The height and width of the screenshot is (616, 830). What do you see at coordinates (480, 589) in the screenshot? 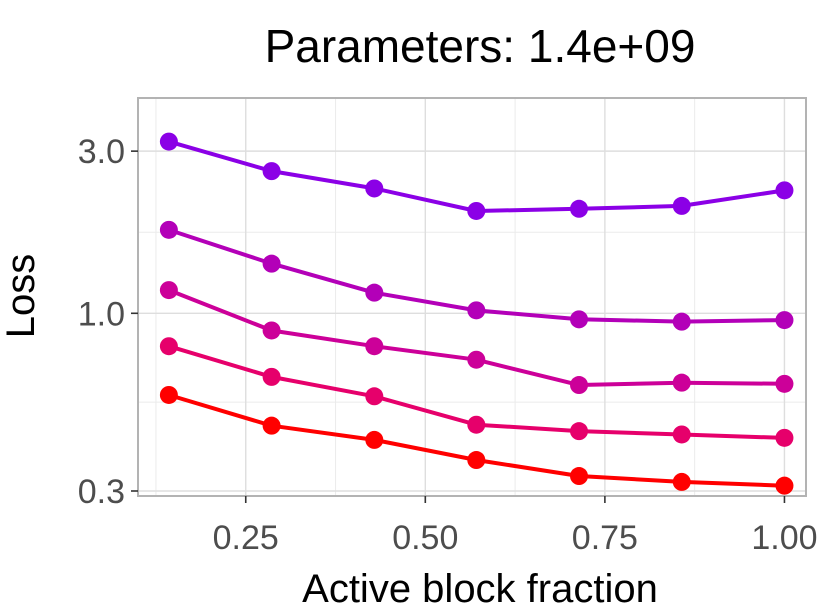
I see `x-axis-title: Active block fraction` at bounding box center [480, 589].